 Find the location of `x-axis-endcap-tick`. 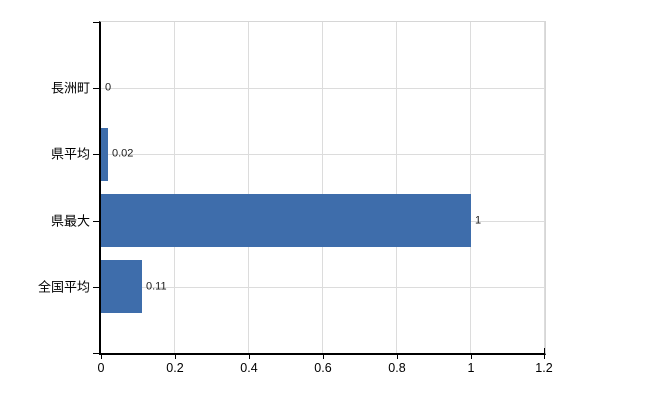

x-axis-endcap-tick is located at coordinates (544, 351).